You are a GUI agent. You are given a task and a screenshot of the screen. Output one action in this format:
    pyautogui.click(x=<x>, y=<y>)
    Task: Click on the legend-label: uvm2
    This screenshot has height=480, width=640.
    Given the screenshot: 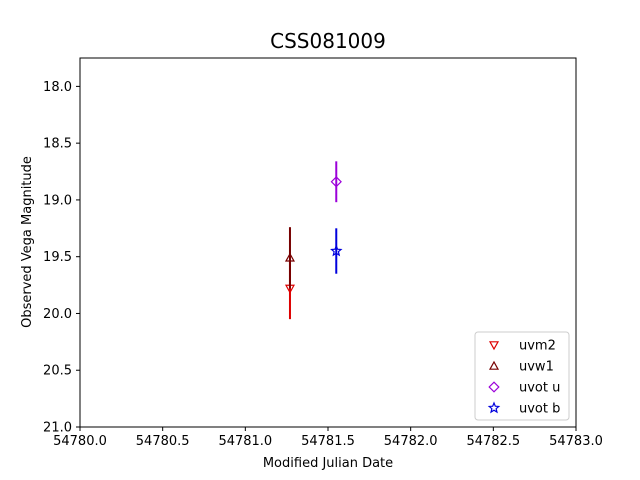 What is the action you would take?
    pyautogui.click(x=537, y=346)
    